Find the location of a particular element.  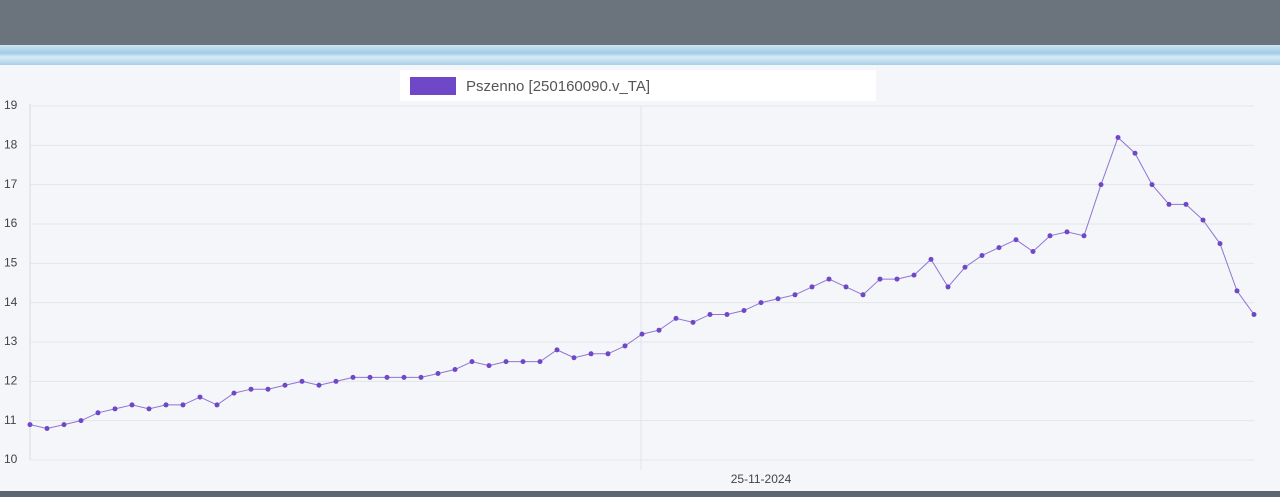

y-tick-label: 12 is located at coordinates (11, 381).